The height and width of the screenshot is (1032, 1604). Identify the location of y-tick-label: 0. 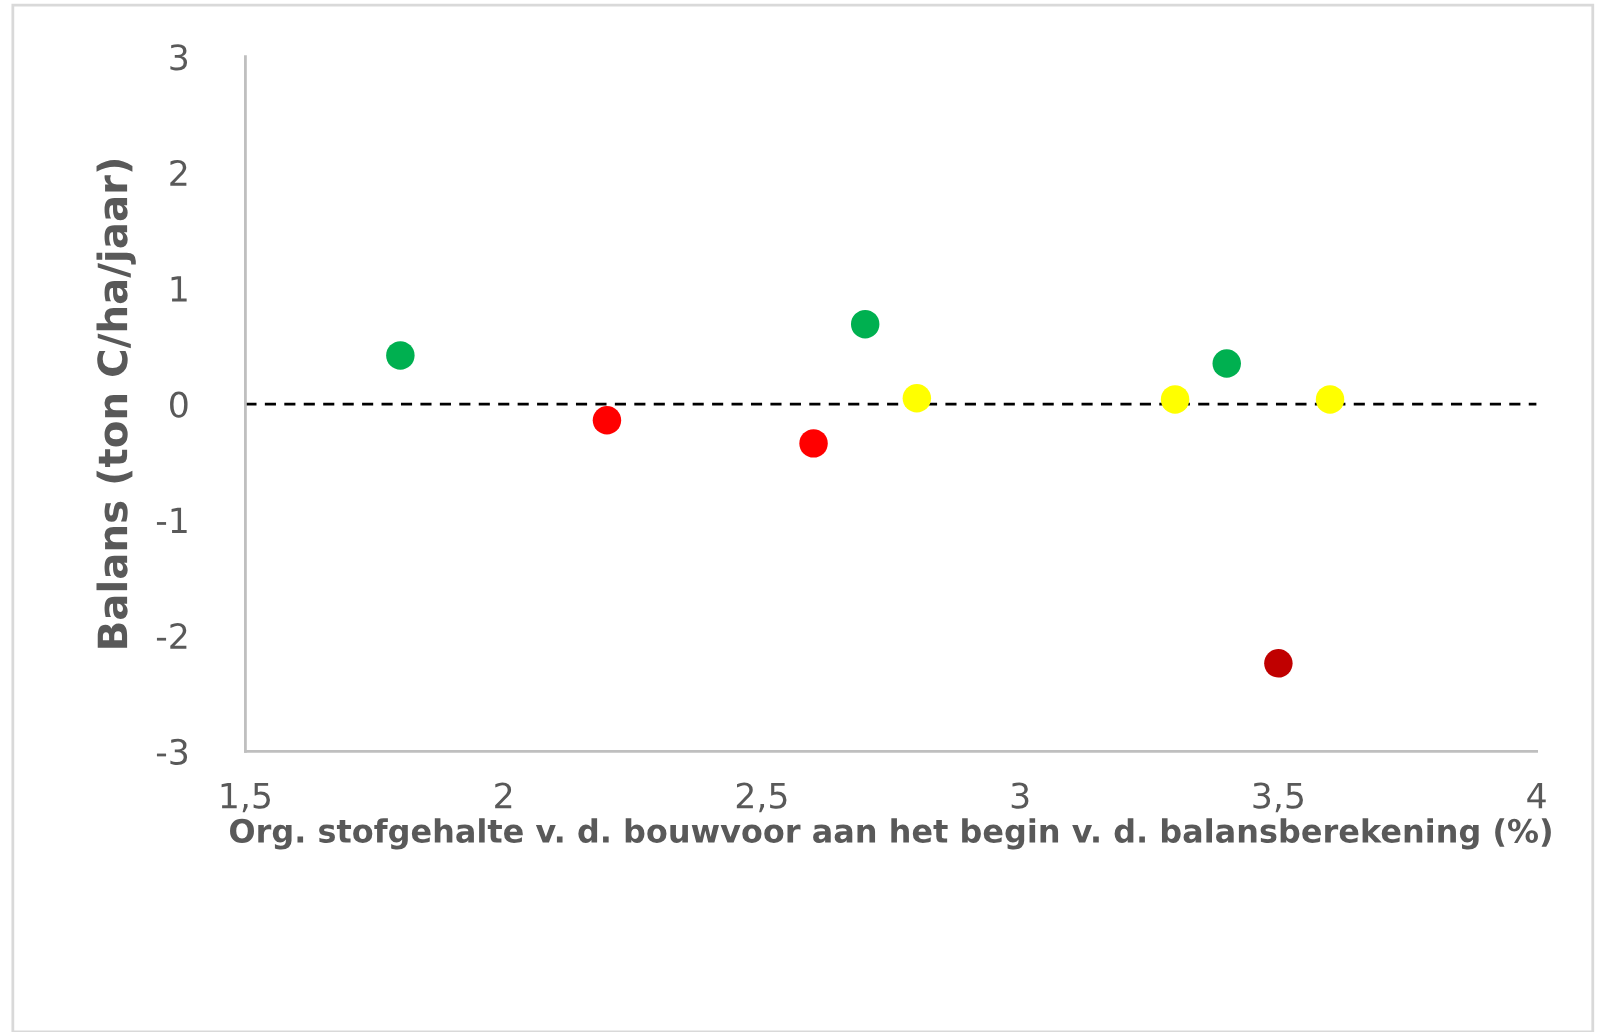
(179, 404).